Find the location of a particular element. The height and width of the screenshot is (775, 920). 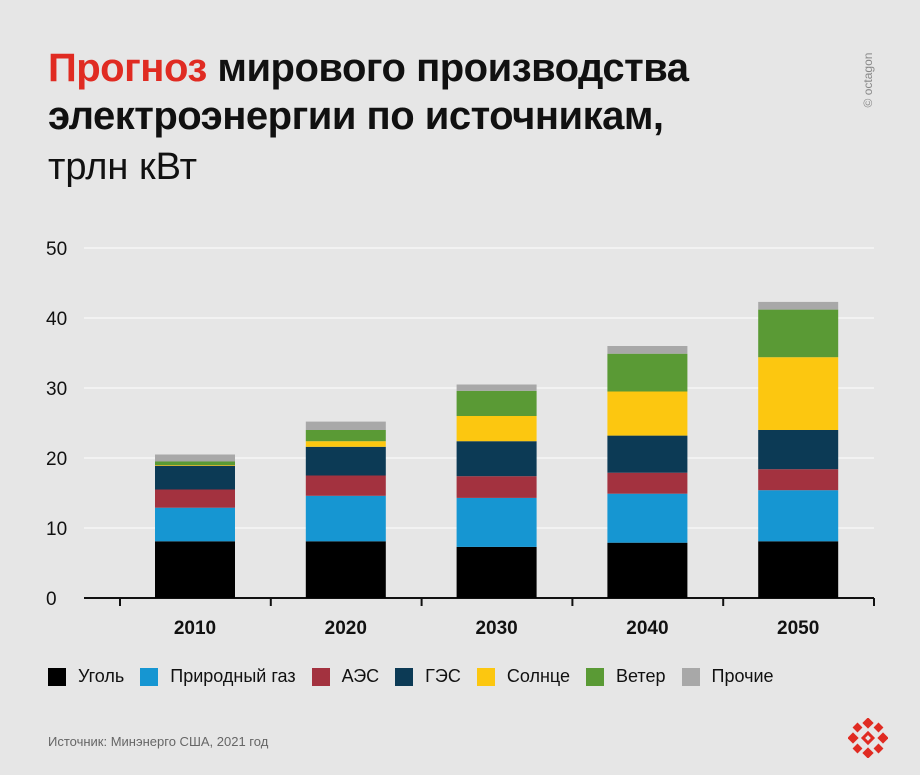

legend-entry: Ветер is located at coordinates (626, 676).